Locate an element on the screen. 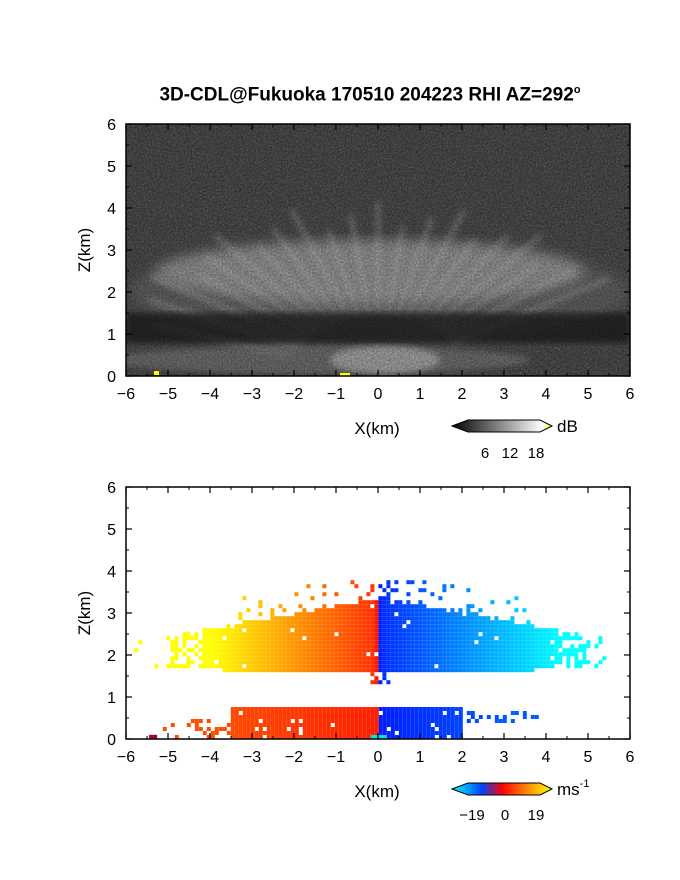 This screenshot has width=680, height=880. x-tick-label: 1 is located at coordinates (420, 394).